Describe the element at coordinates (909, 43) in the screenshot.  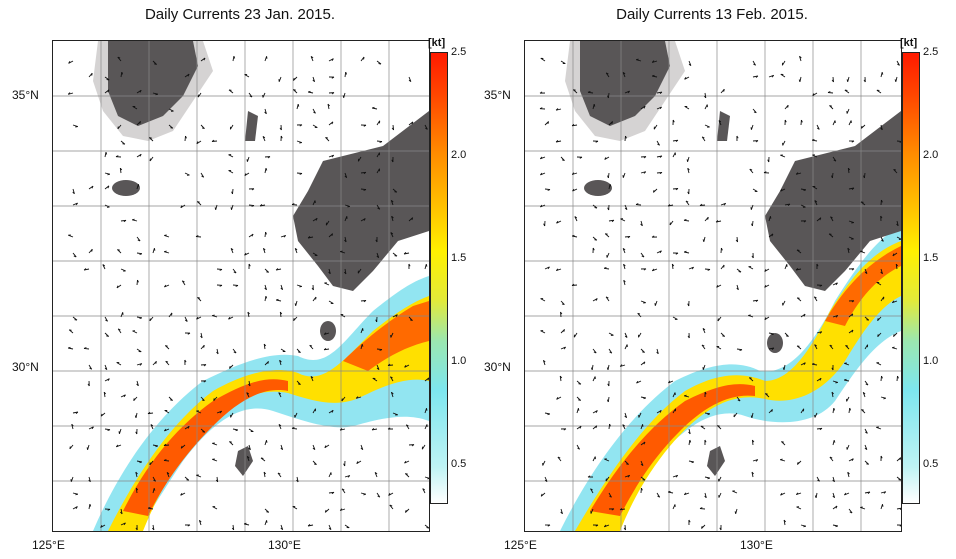
I see `colorbar-unit-right: [kt]` at that location.